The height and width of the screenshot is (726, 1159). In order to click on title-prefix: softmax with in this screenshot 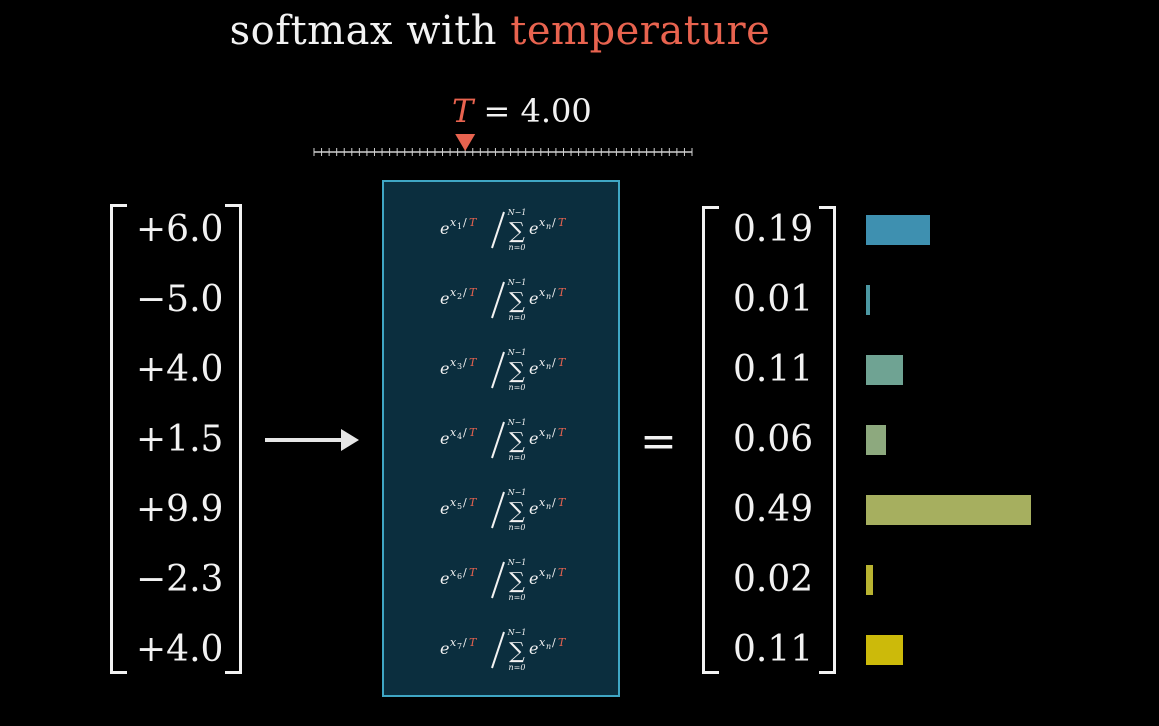, I will do `click(363, 31)`.